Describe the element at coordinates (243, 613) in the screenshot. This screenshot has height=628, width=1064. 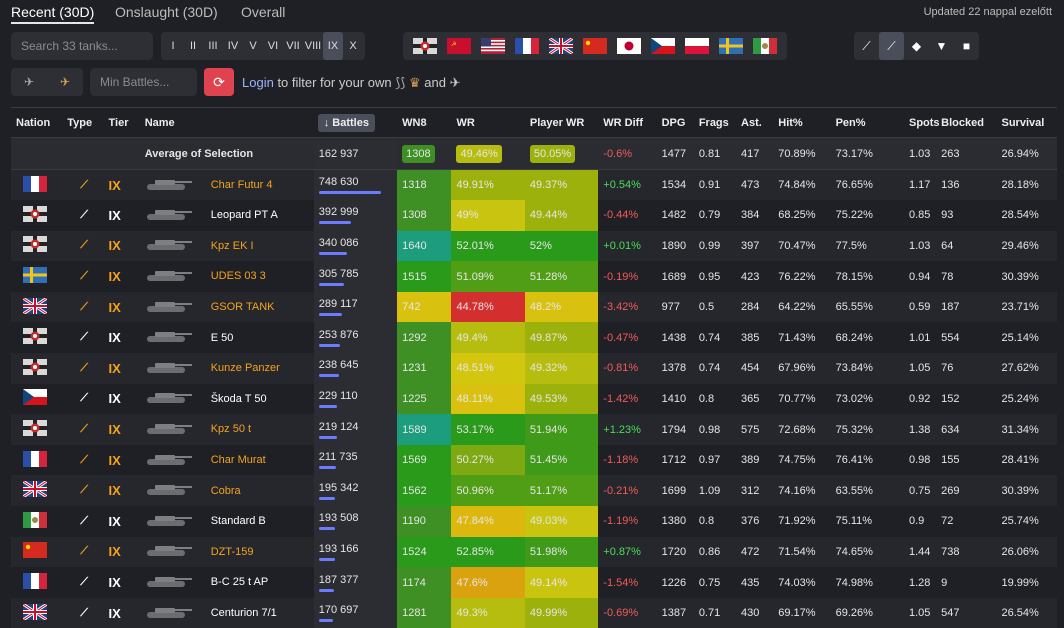
I see `tank-name-label: Centurion 7/1` at that location.